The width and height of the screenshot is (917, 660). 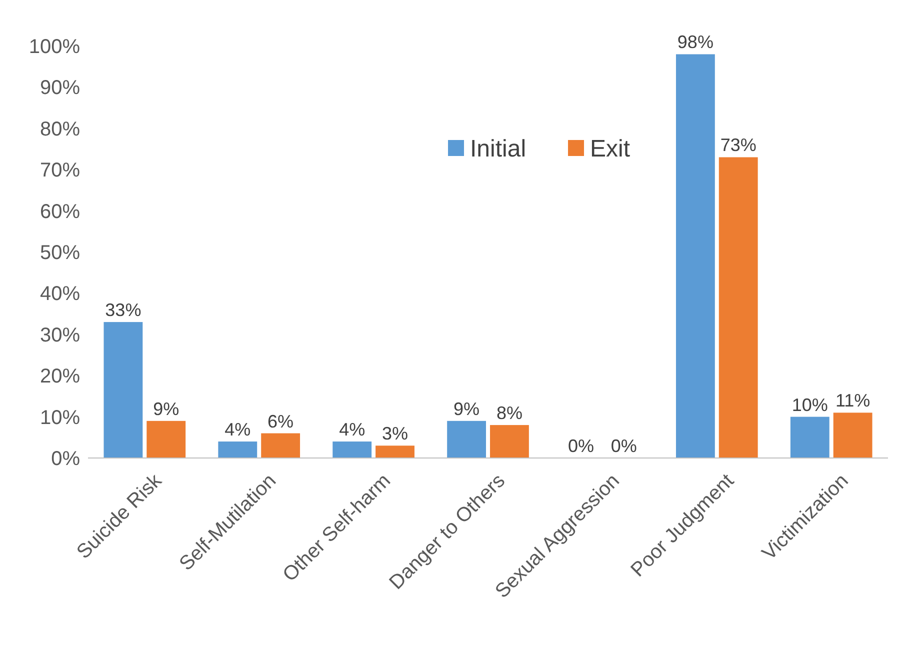 What do you see at coordinates (60, 253) in the screenshot?
I see `y-tick-label: 50%` at bounding box center [60, 253].